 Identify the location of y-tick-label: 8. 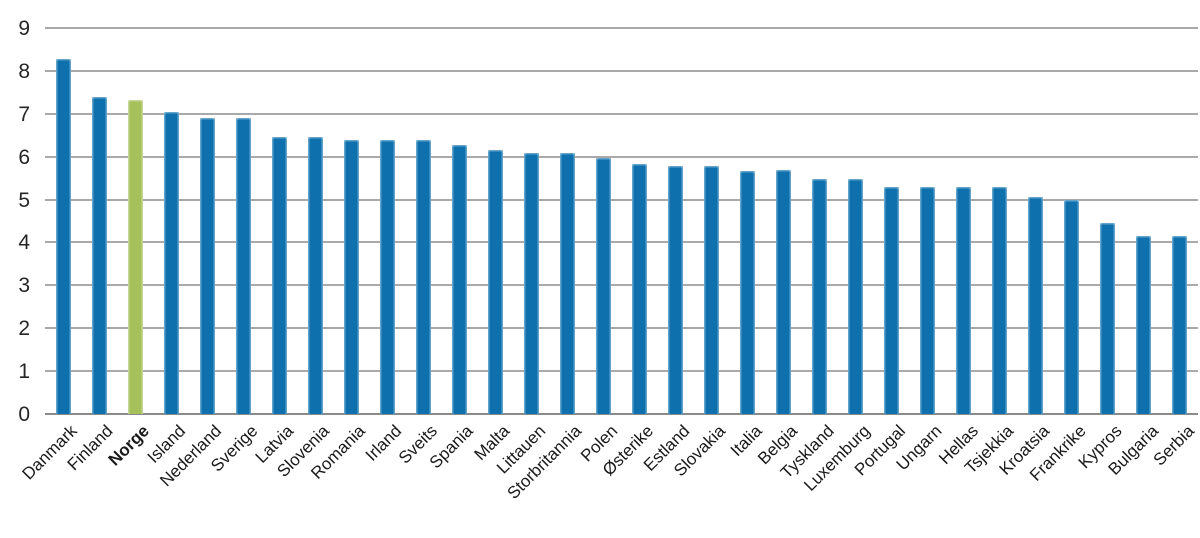
(24, 71).